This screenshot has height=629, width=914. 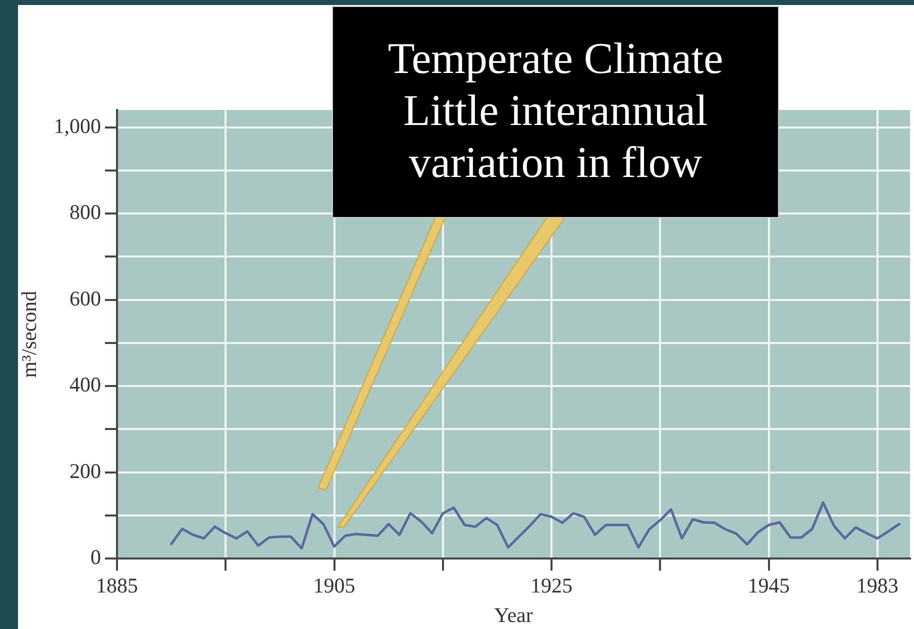 I want to click on x-tick-label: 1983, so click(x=877, y=586).